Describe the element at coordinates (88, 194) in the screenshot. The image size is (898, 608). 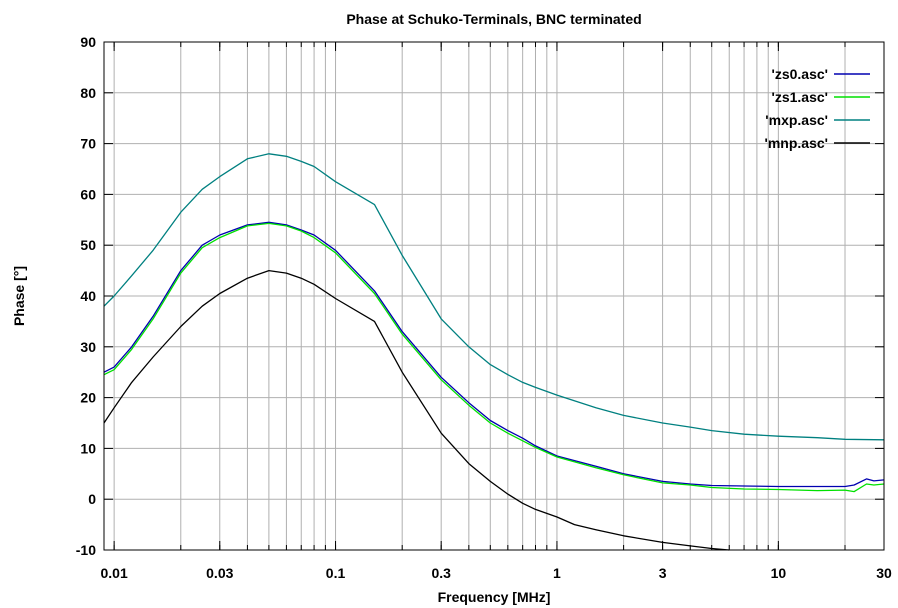
I see `y-tick-label: 60` at that location.